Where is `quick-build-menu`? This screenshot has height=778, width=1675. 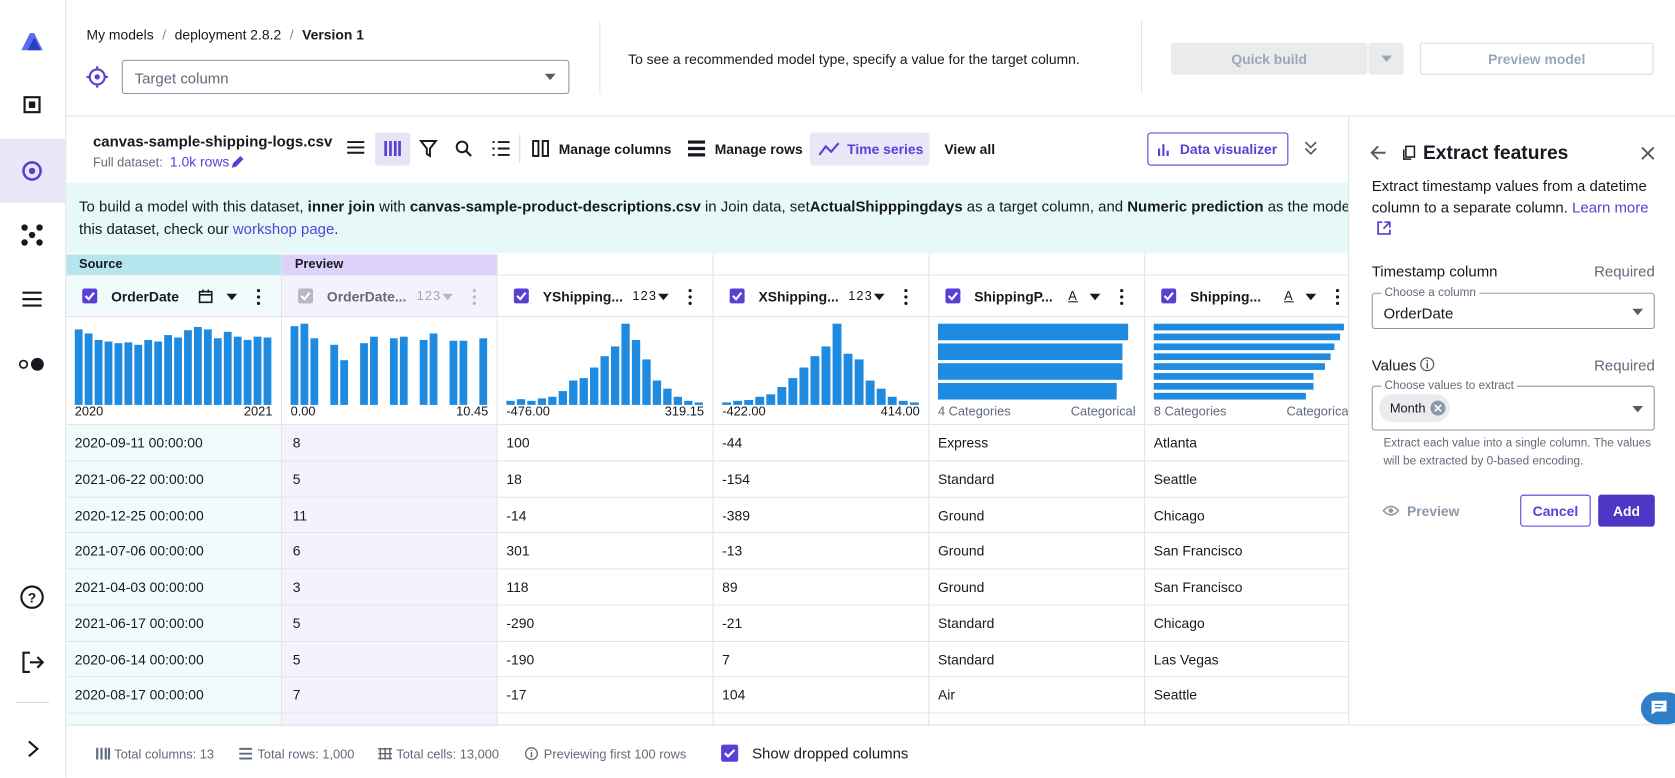 quick-build-menu is located at coordinates (1385, 59).